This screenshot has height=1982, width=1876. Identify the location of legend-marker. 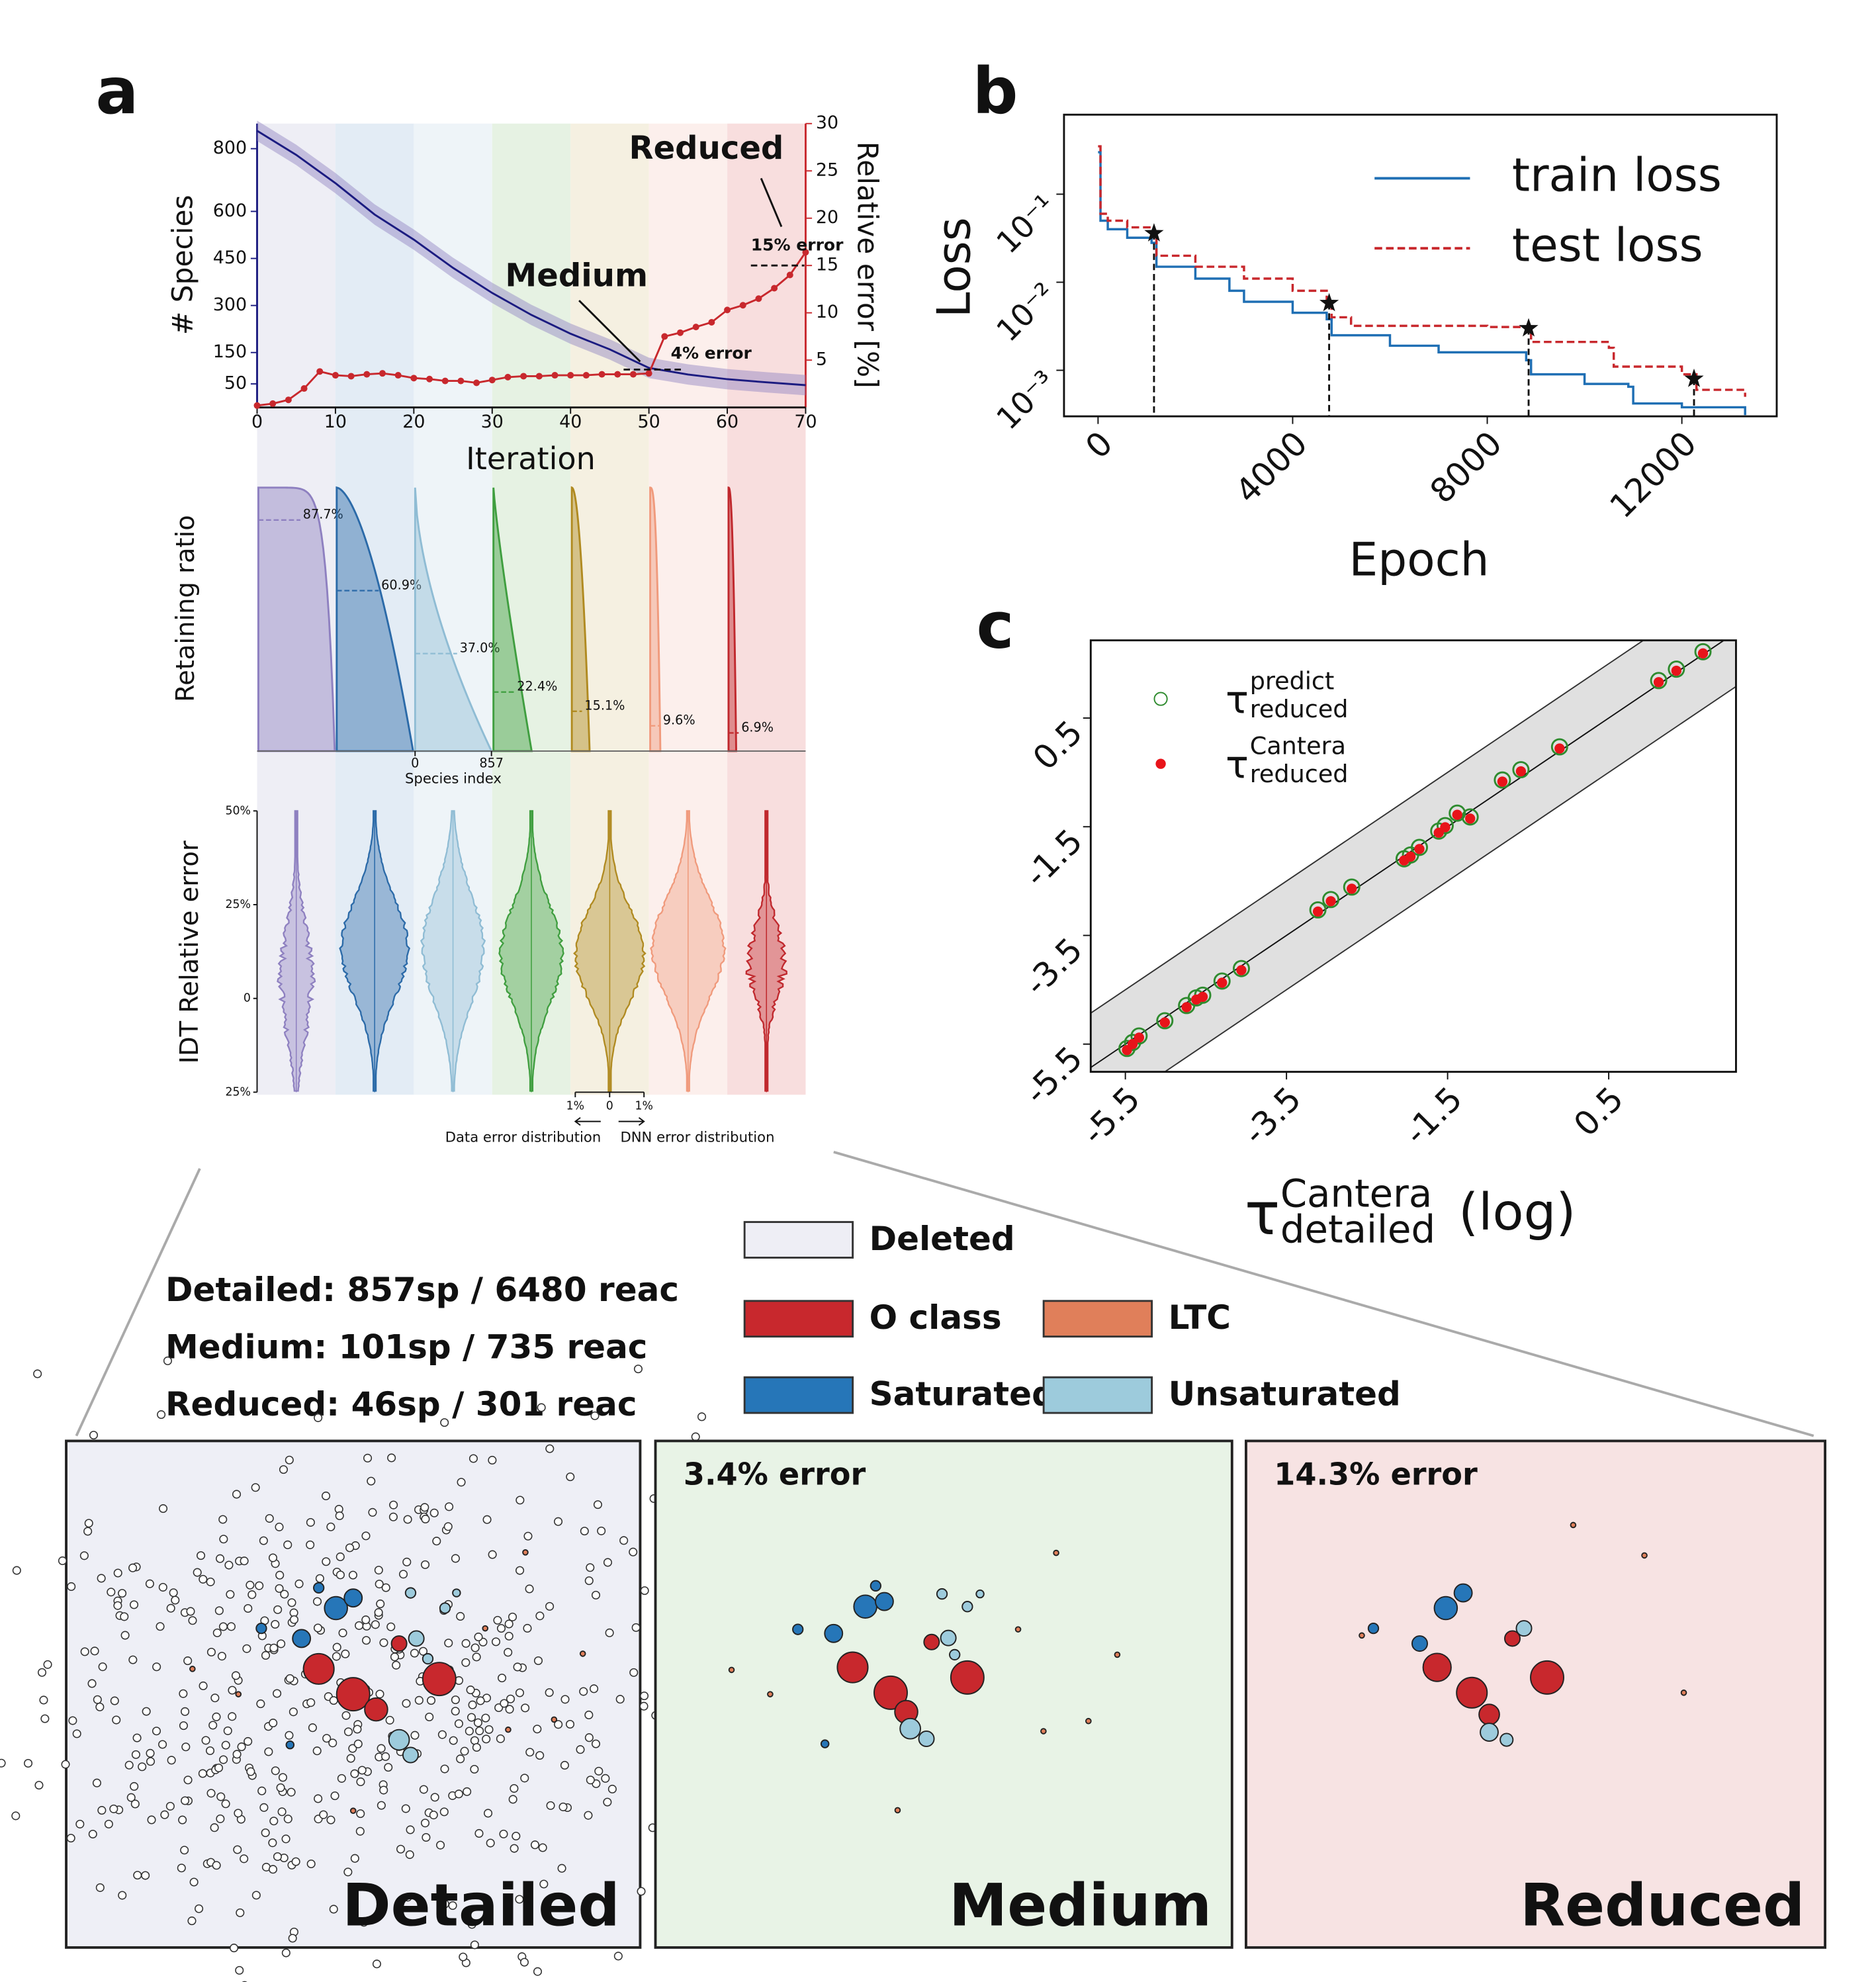
(1160, 763).